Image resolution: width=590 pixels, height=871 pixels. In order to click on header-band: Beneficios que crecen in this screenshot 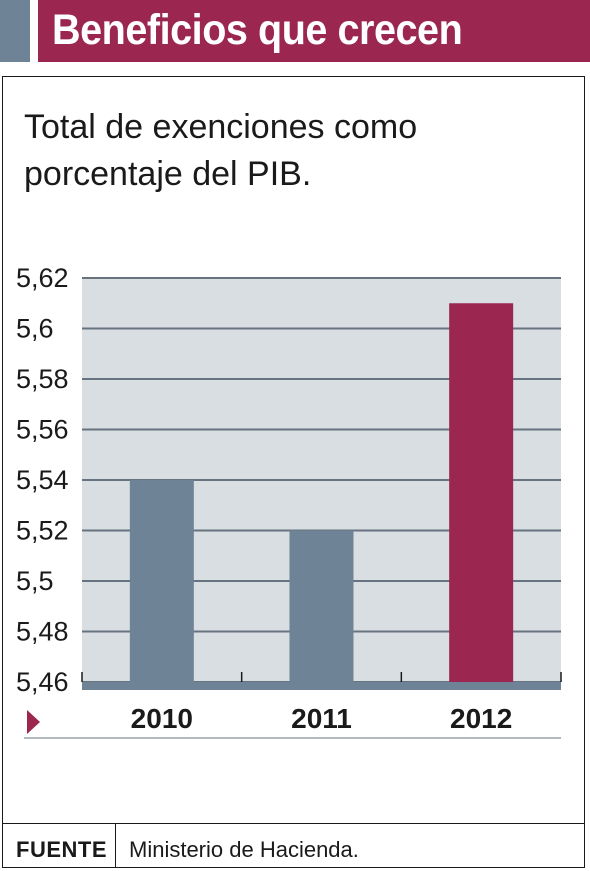, I will do `click(295, 31)`.